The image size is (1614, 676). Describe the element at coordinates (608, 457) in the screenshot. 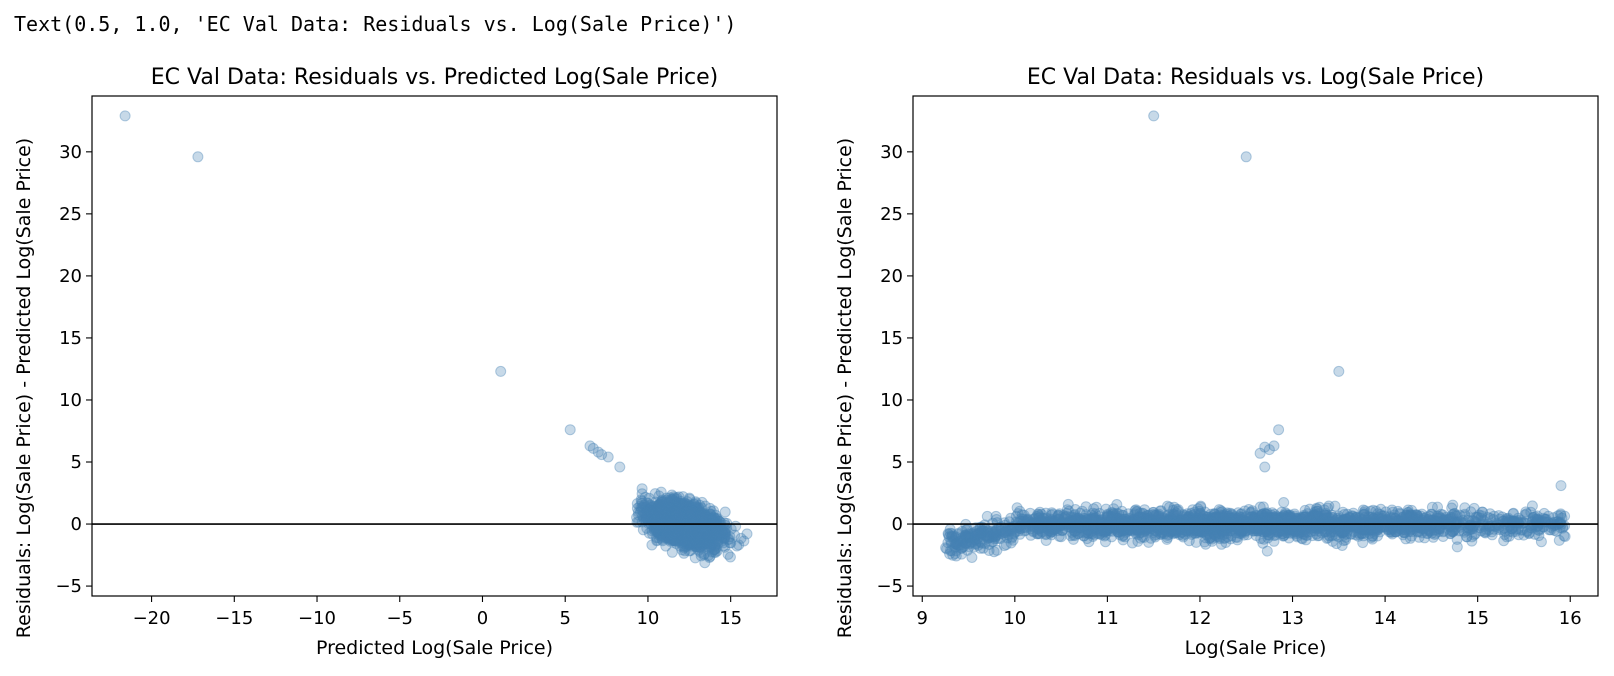

I see `outlier-point` at that location.